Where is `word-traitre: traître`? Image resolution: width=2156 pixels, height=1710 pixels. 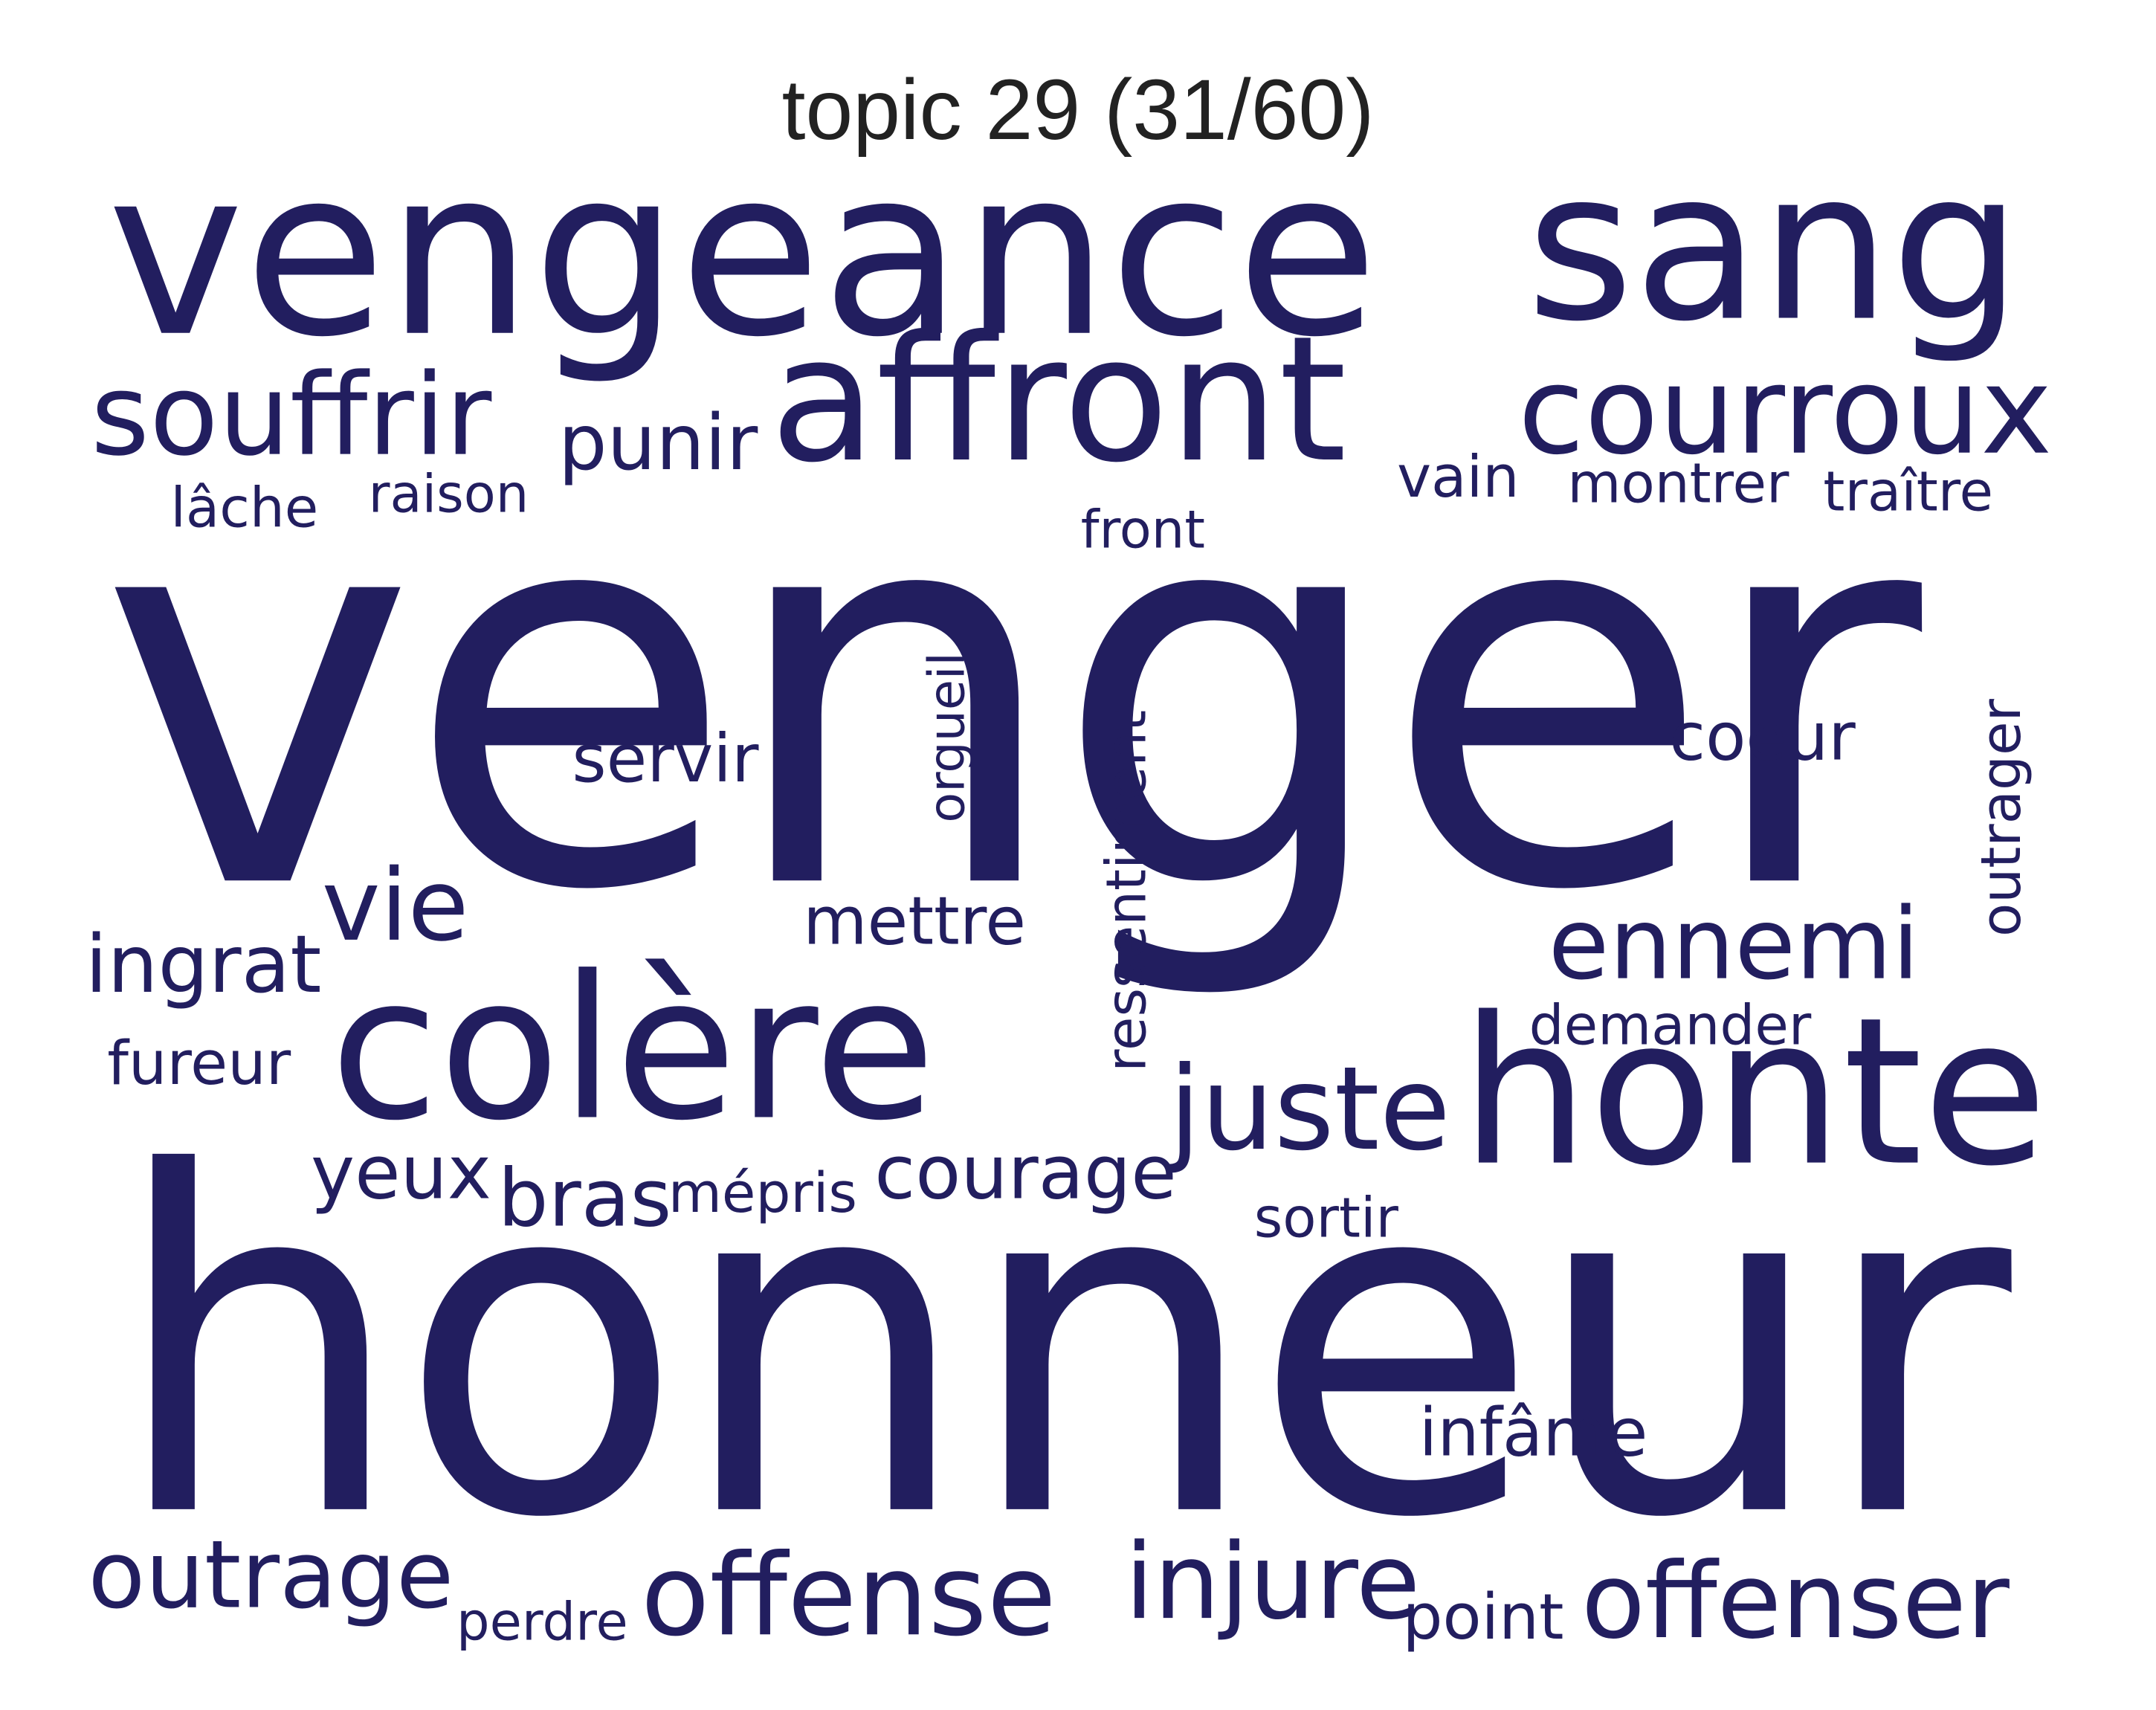
word-traitre: traître is located at coordinates (1908, 493).